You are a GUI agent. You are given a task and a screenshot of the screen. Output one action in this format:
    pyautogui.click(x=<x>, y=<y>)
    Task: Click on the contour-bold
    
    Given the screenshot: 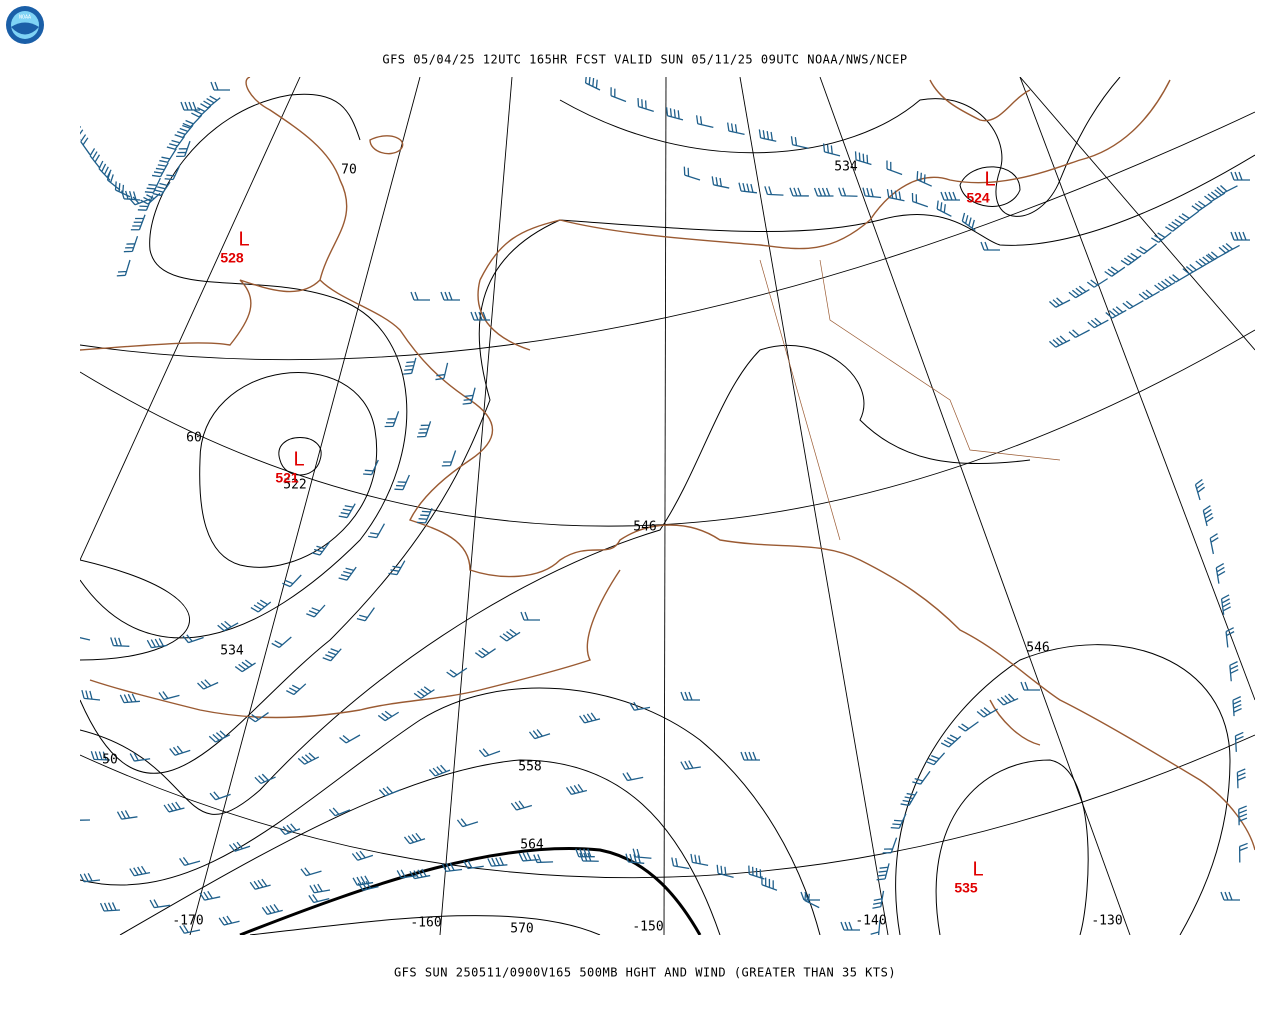 What is the action you would take?
    pyautogui.click(x=470, y=890)
    